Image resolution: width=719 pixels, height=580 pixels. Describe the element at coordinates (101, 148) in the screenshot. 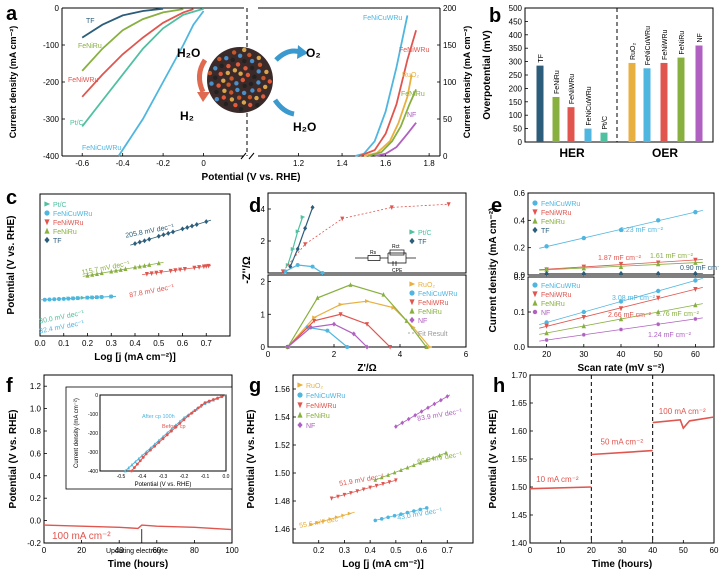

I see `series-label-her: FeNiCuWRu` at that location.